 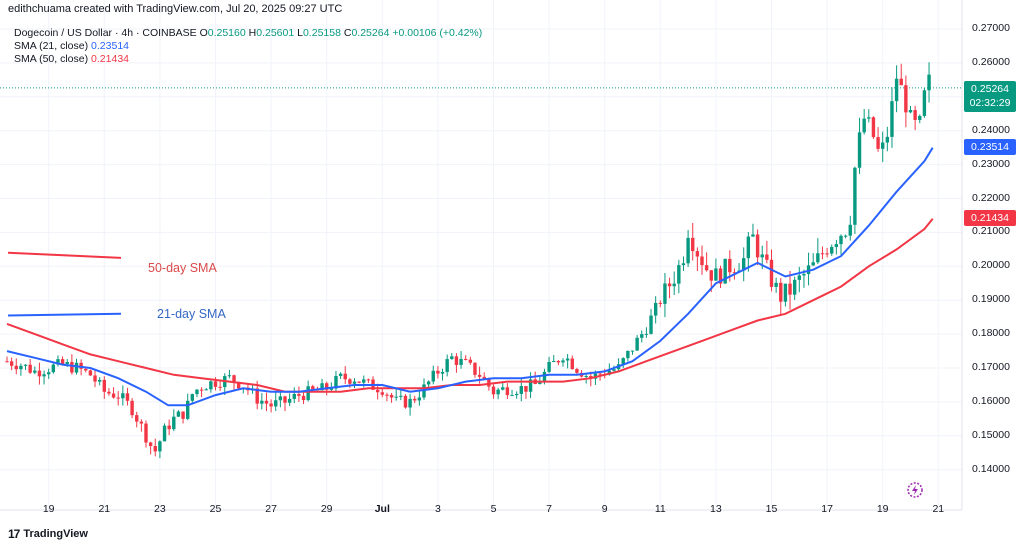 What do you see at coordinates (991, 231) in the screenshot?
I see `y-tick-label: 0.21000` at bounding box center [991, 231].